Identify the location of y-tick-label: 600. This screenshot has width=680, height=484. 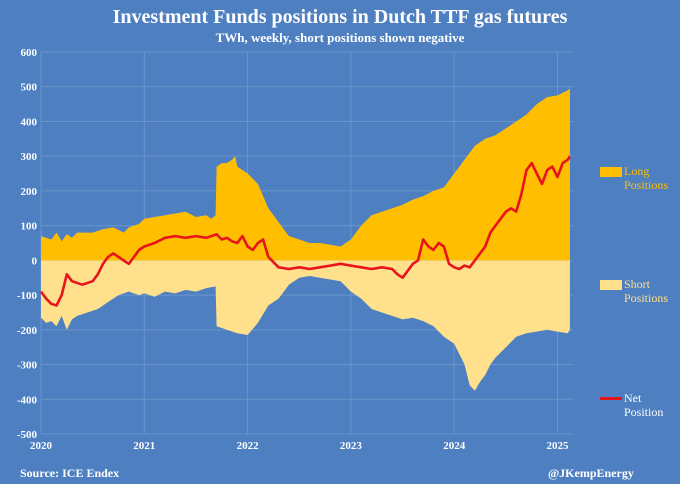
(29, 53).